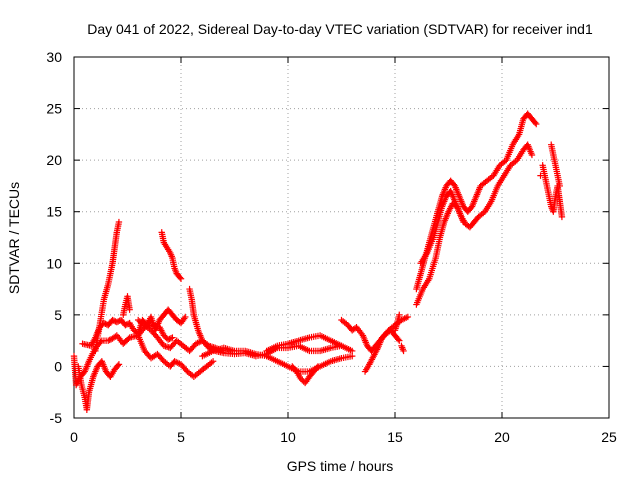 The image size is (640, 480). I want to click on y-tick-label: 5, so click(58, 315).